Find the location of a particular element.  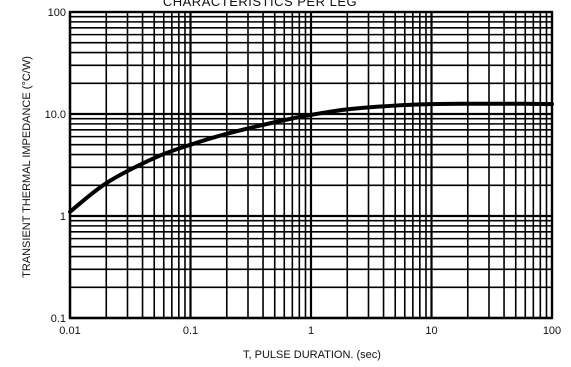

x-axis-title: T, PULSE DURATION. (sec) is located at coordinates (312, 355).